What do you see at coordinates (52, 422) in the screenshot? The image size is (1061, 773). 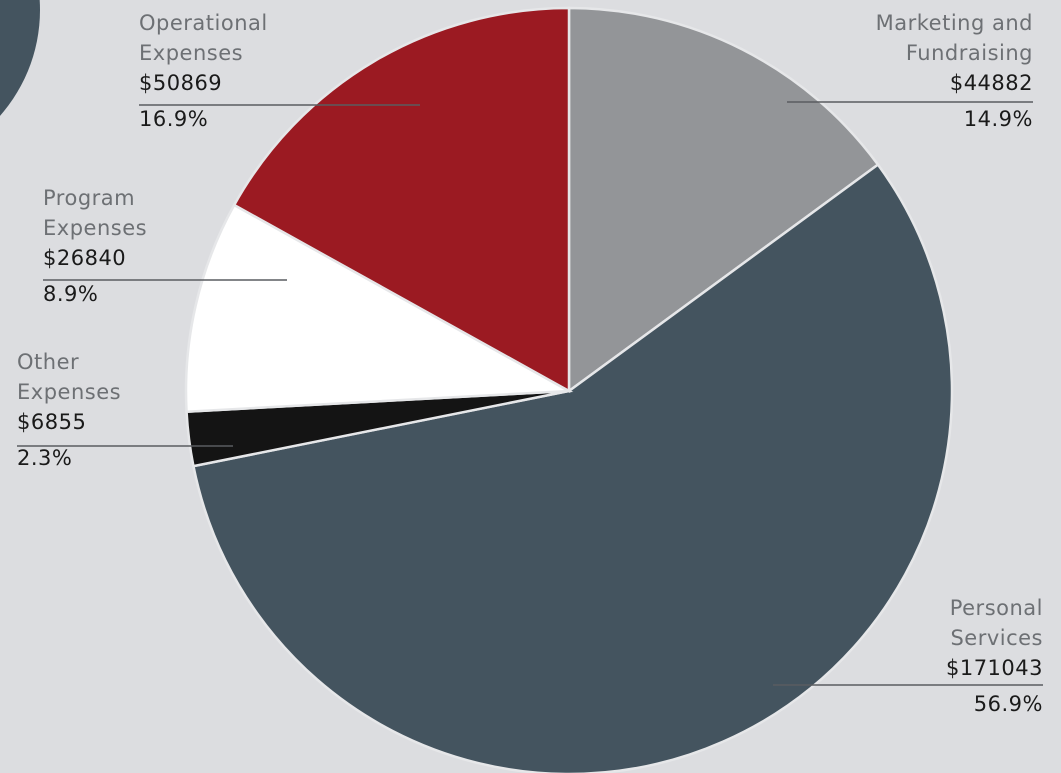 I see `value-label: $6855` at bounding box center [52, 422].